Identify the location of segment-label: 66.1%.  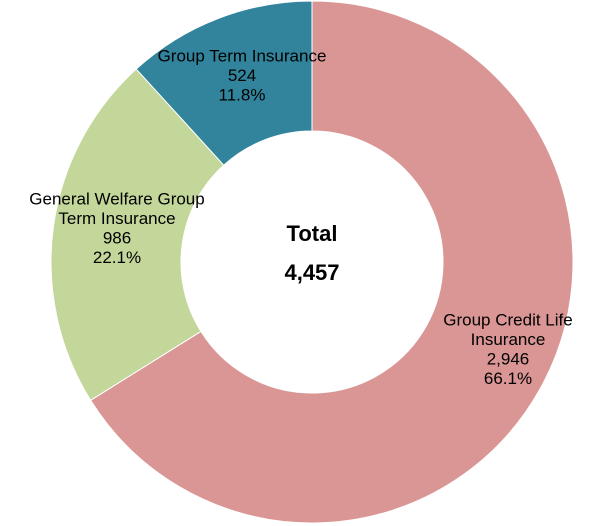
(508, 378).